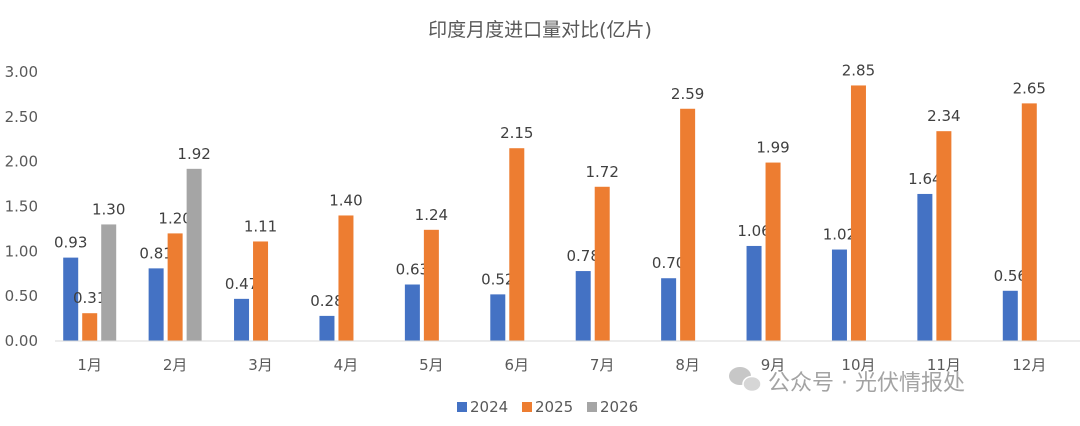  Describe the element at coordinates (260, 226) in the screenshot. I see `data-label: 1.11` at that location.